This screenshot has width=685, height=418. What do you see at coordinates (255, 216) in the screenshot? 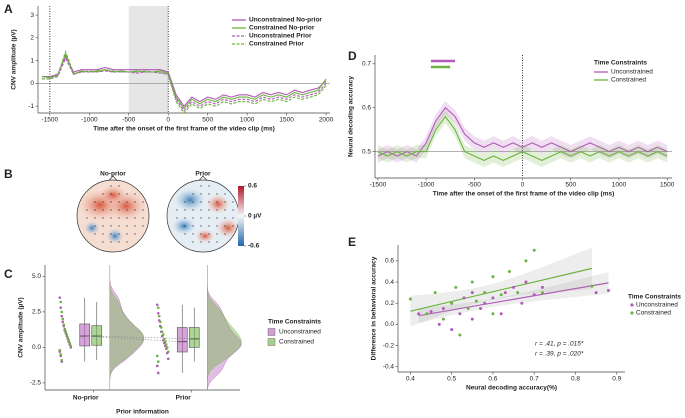
I see `colorbar-label: 0 µV` at bounding box center [255, 216].